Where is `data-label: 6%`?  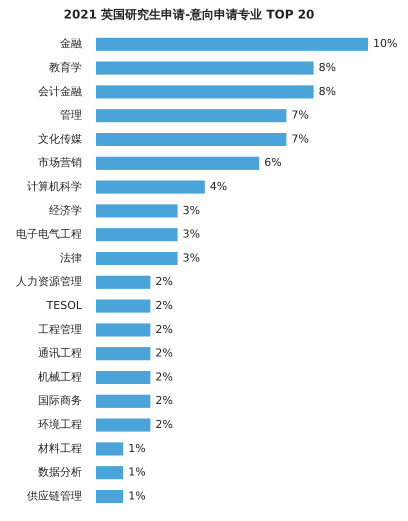
data-label: 6% is located at coordinates (273, 163).